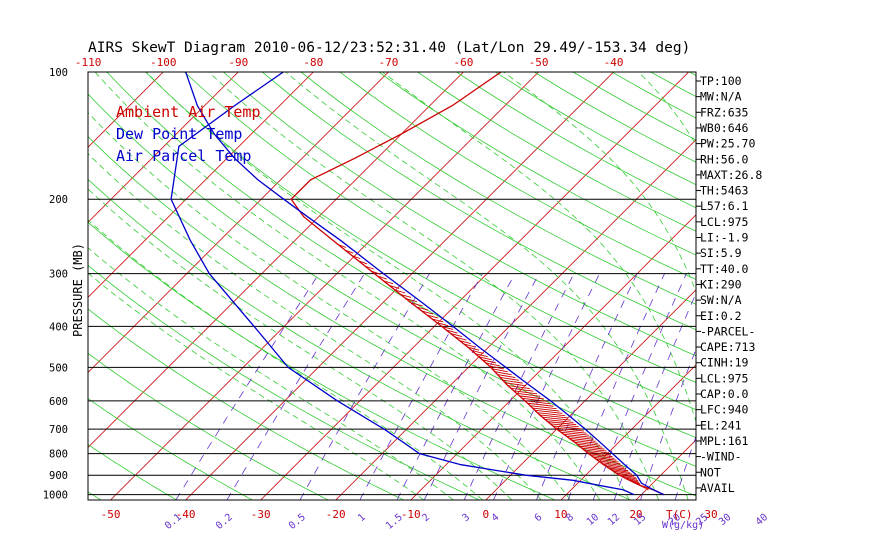  Describe the element at coordinates (721, 425) in the screenshot. I see `stability-index: EL:241` at that location.